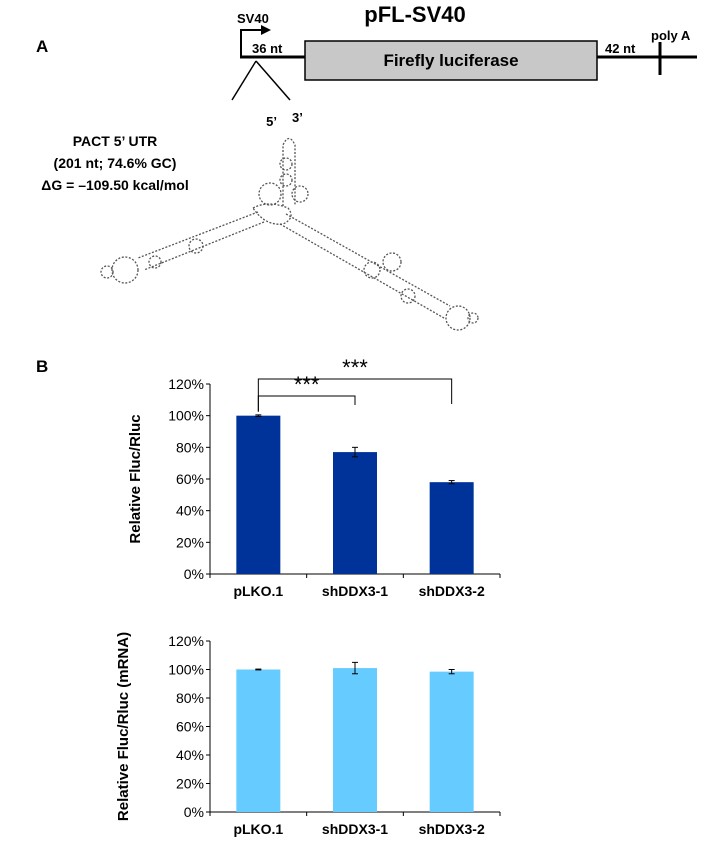 Image resolution: width=709 pixels, height=841 pixels. Describe the element at coordinates (190, 784) in the screenshot. I see `chart2-y-tick-label: 20%` at that location.